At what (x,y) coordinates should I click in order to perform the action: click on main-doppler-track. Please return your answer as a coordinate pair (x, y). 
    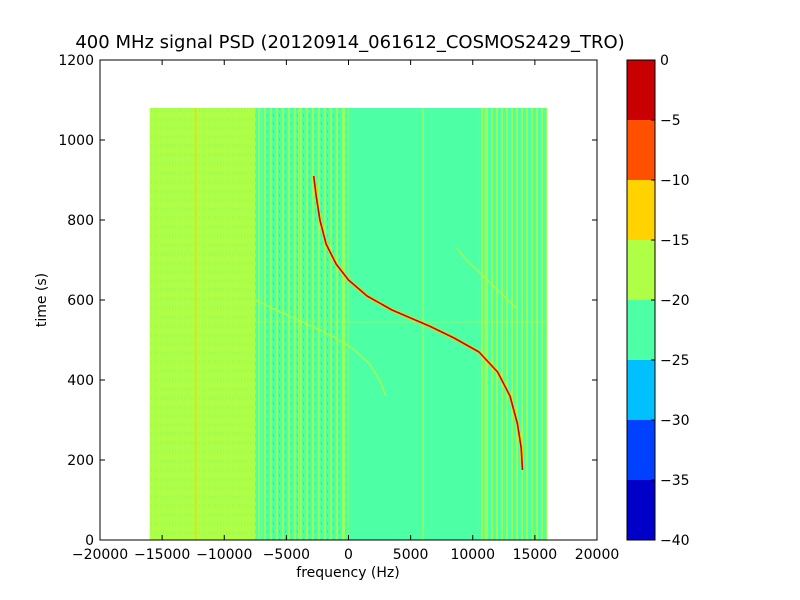
    Looking at the image, I should click on (418, 323).